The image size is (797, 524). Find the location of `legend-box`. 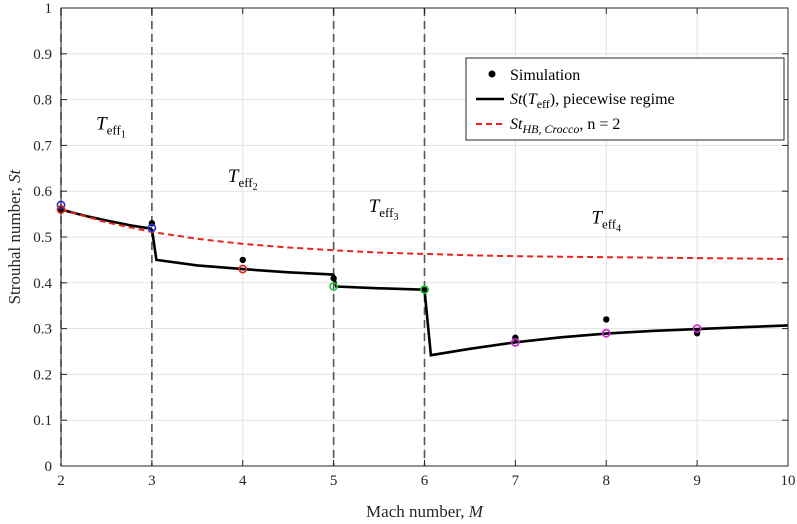

legend-box is located at coordinates (625, 99).